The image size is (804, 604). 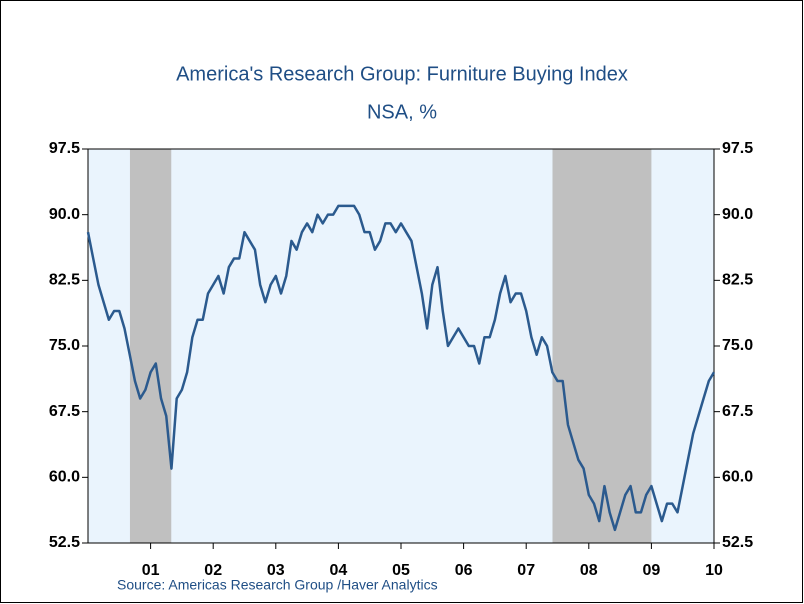 What do you see at coordinates (589, 570) in the screenshot?
I see `x-tick-label: 08` at bounding box center [589, 570].